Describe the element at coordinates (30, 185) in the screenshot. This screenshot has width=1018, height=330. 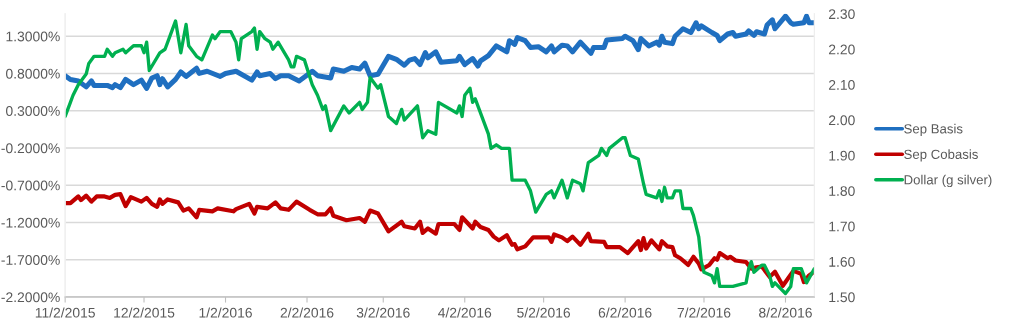
I see `y-tick-label: -0.7000%` at that location.